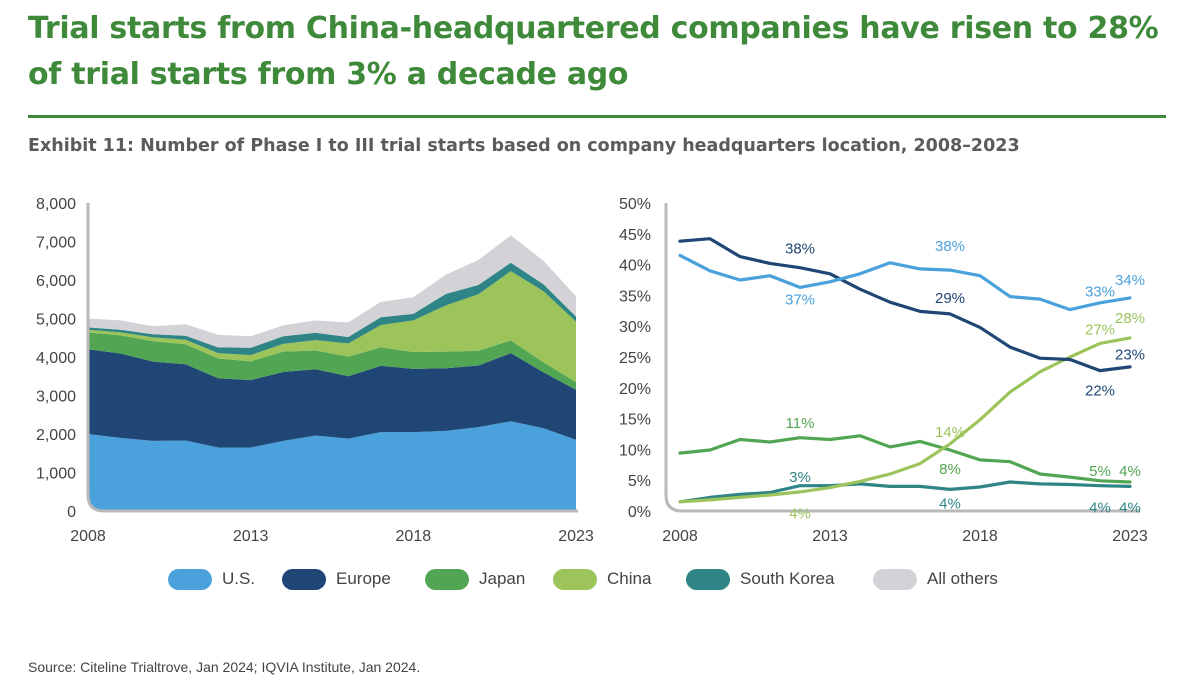 This screenshot has height=690, width=1200. Describe the element at coordinates (680, 536) in the screenshot. I see `line-xtick-label: 2008` at that location.